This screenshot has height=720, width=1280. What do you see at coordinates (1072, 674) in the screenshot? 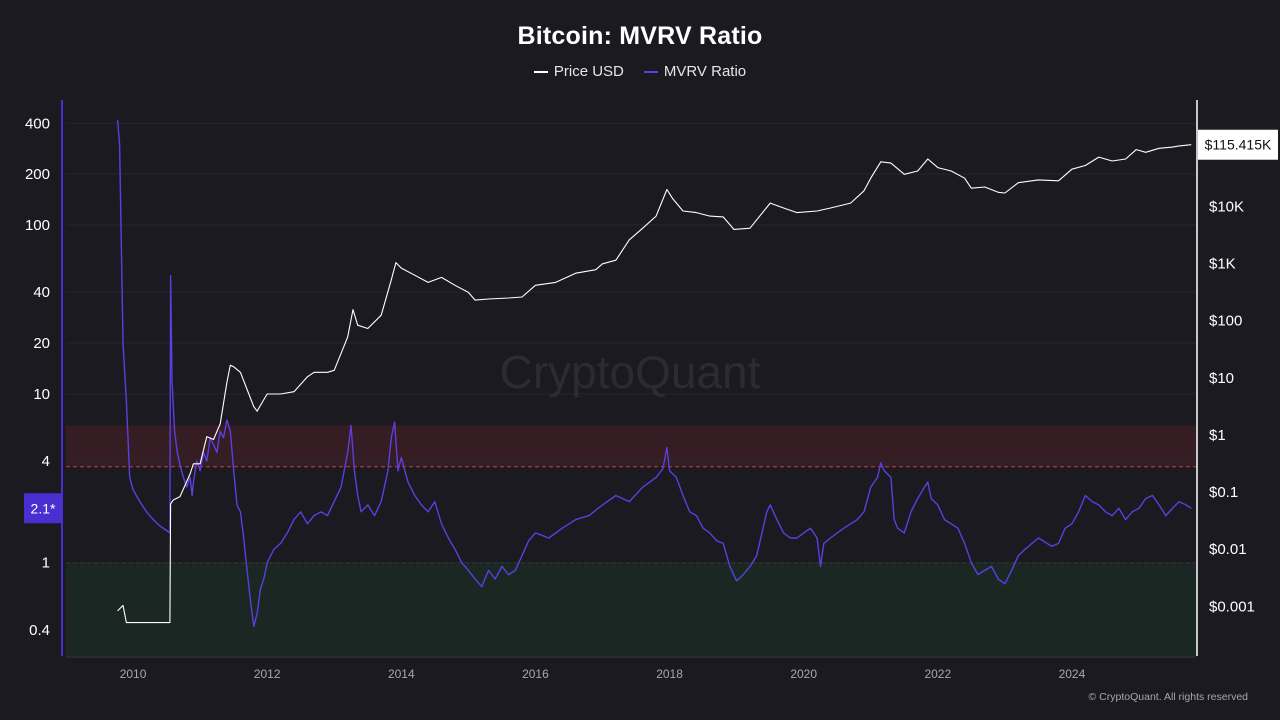
I see `x-tick-label: 2024` at bounding box center [1072, 674].